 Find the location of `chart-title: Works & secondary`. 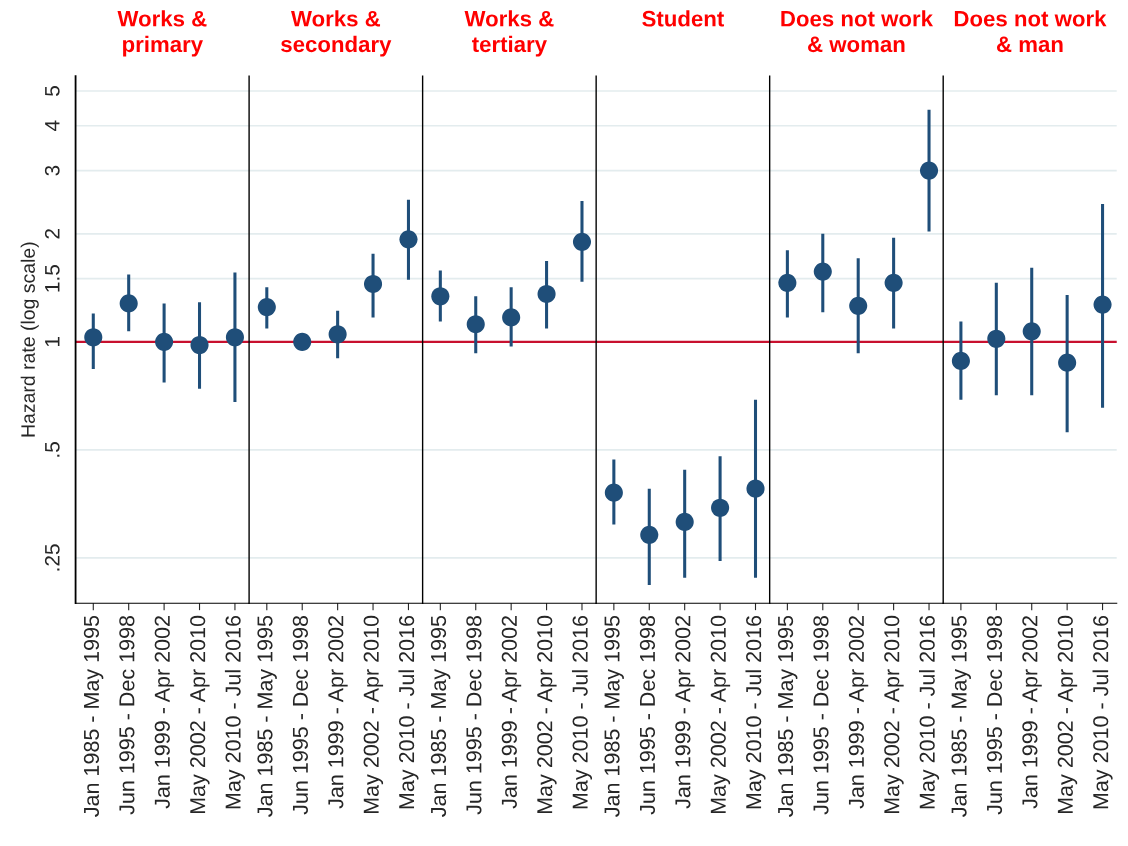

chart-title: Works & secondary is located at coordinates (336, 33).